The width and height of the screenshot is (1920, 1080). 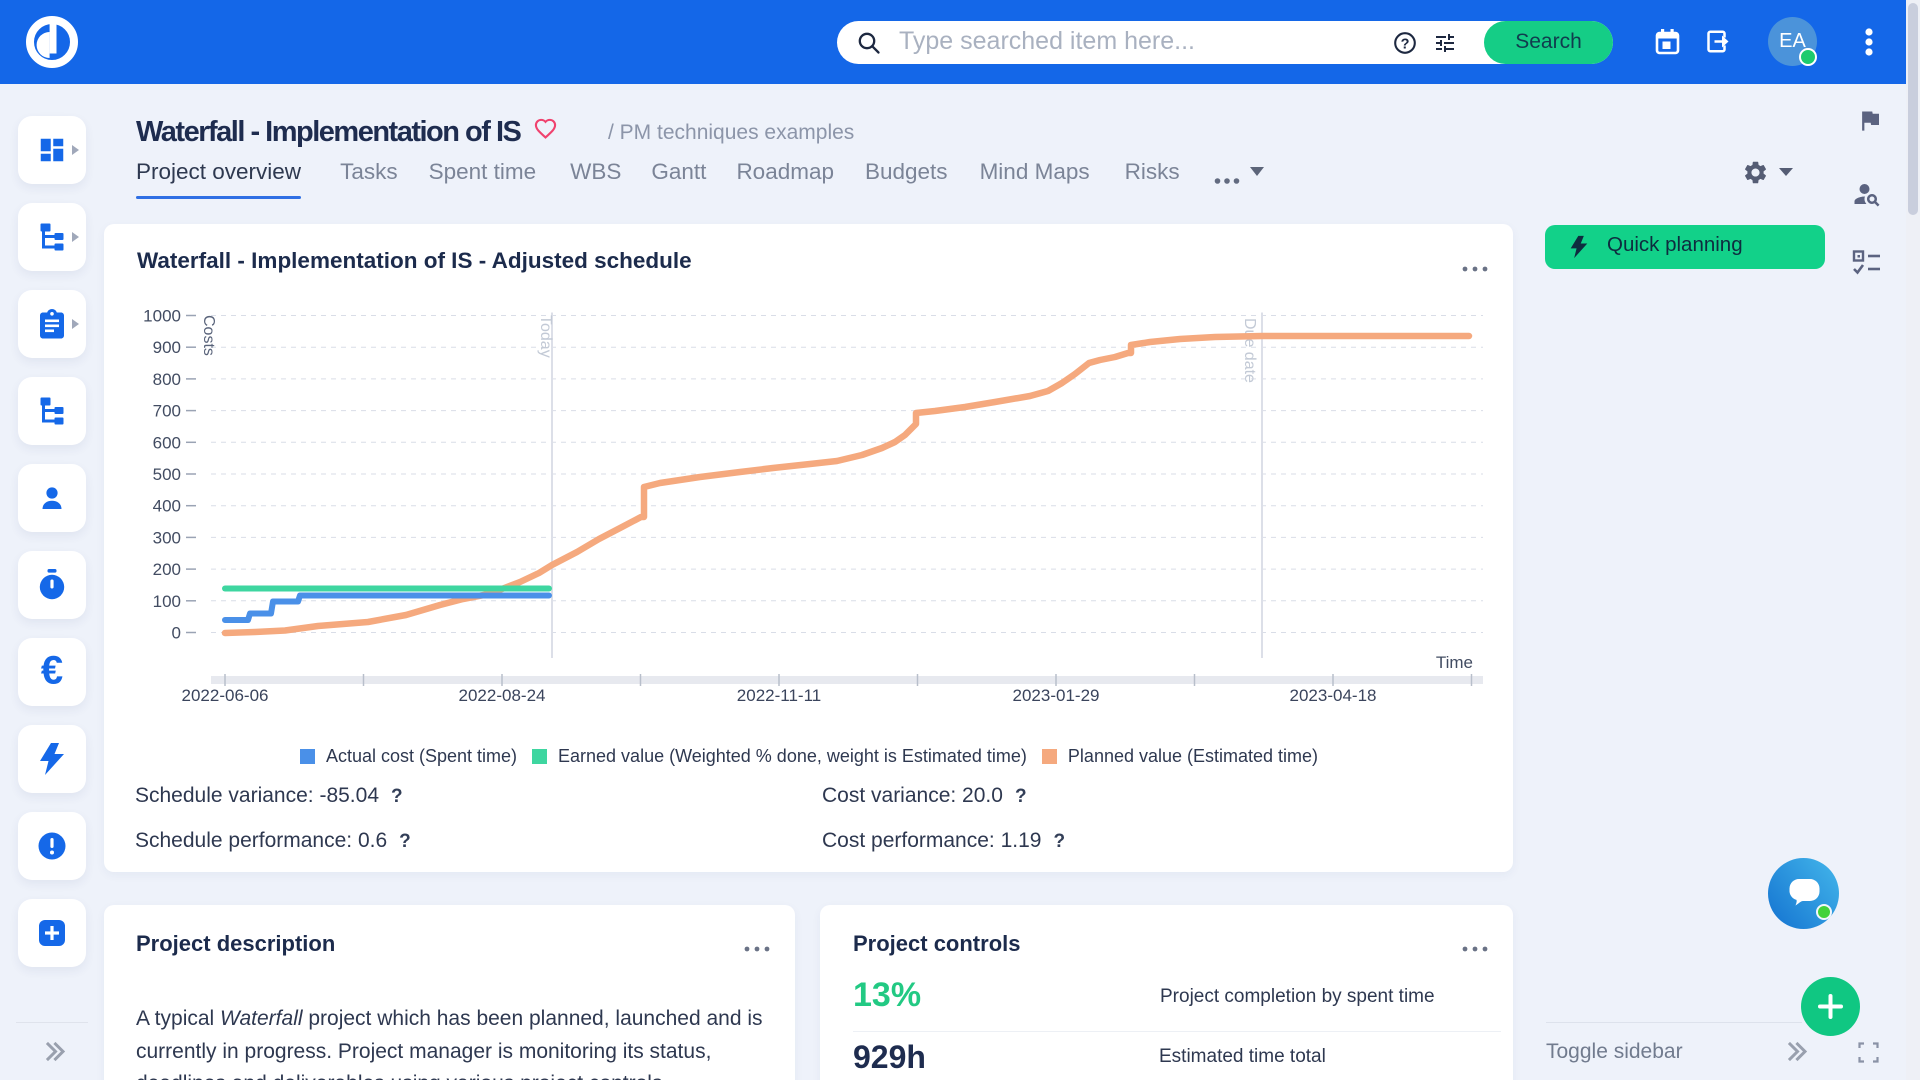 I want to click on svg-text: 1000, so click(x=162, y=316).